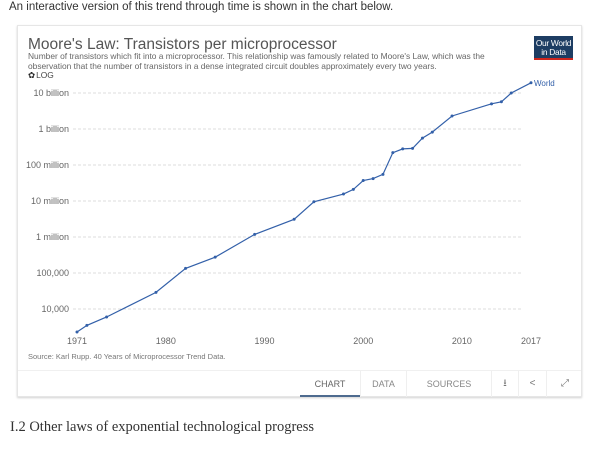 This screenshot has width=600, height=449. What do you see at coordinates (448, 384) in the screenshot?
I see `tab-sources: SOURCES` at bounding box center [448, 384].